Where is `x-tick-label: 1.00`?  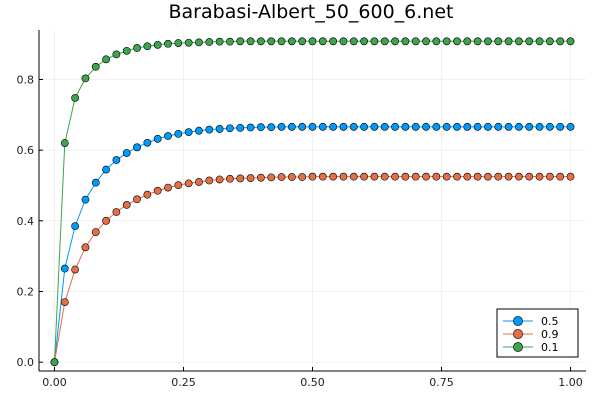 x-tick-label: 1.00 is located at coordinates (570, 382).